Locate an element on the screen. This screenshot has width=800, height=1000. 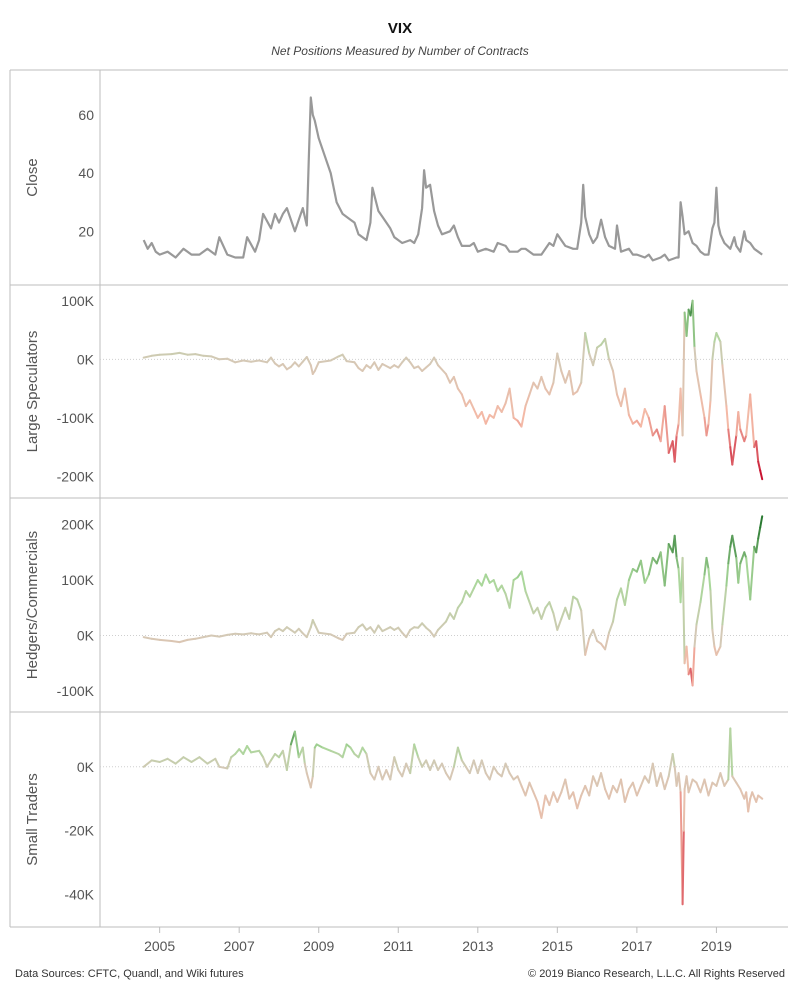
x-tick-label: 2013 is located at coordinates (477, 946).